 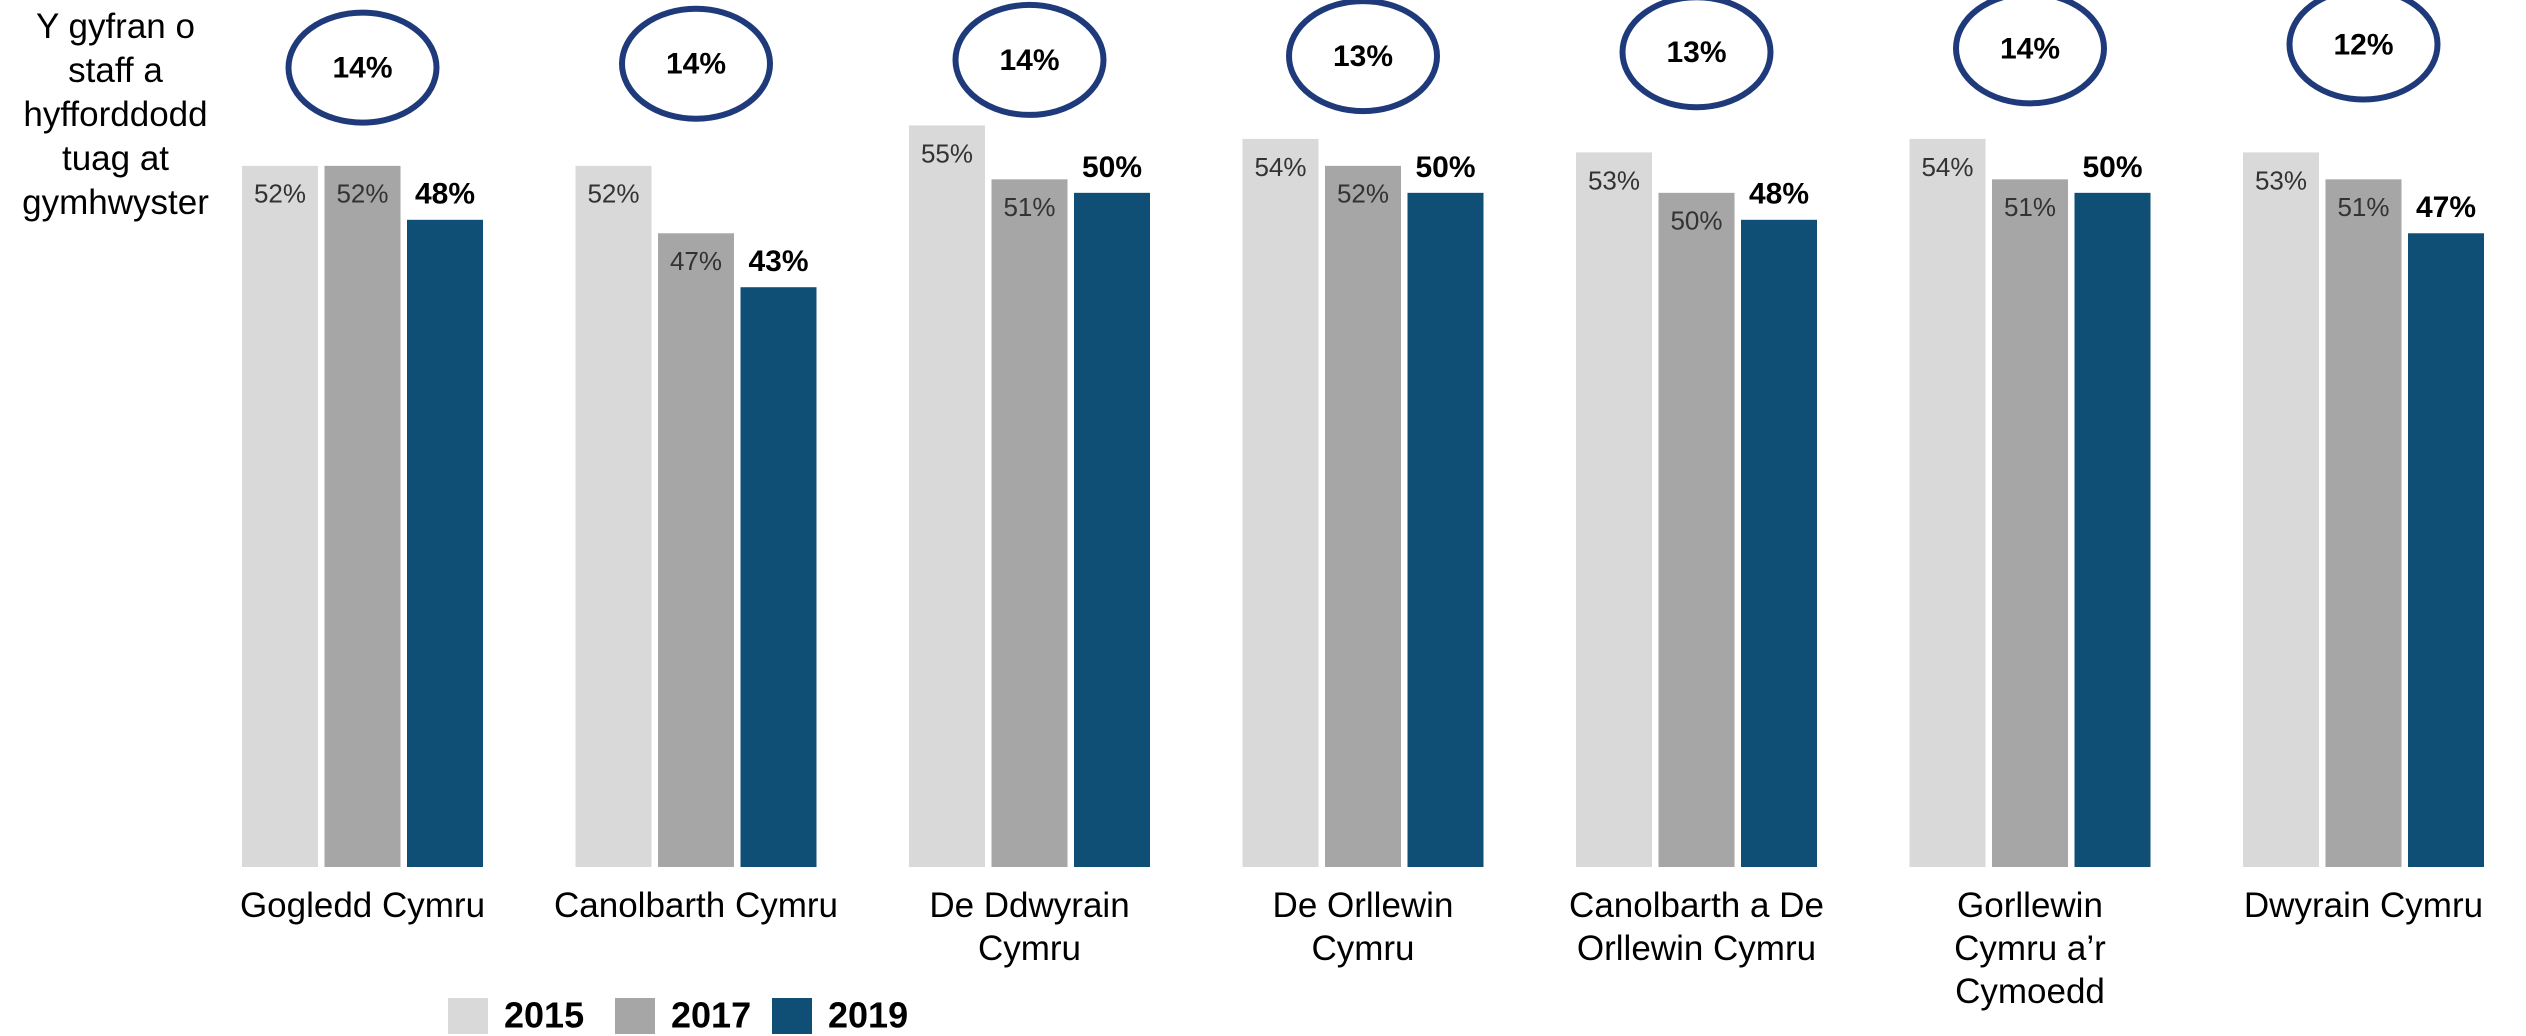 What do you see at coordinates (868, 1015) in the screenshot?
I see `legend-label: 2019` at bounding box center [868, 1015].